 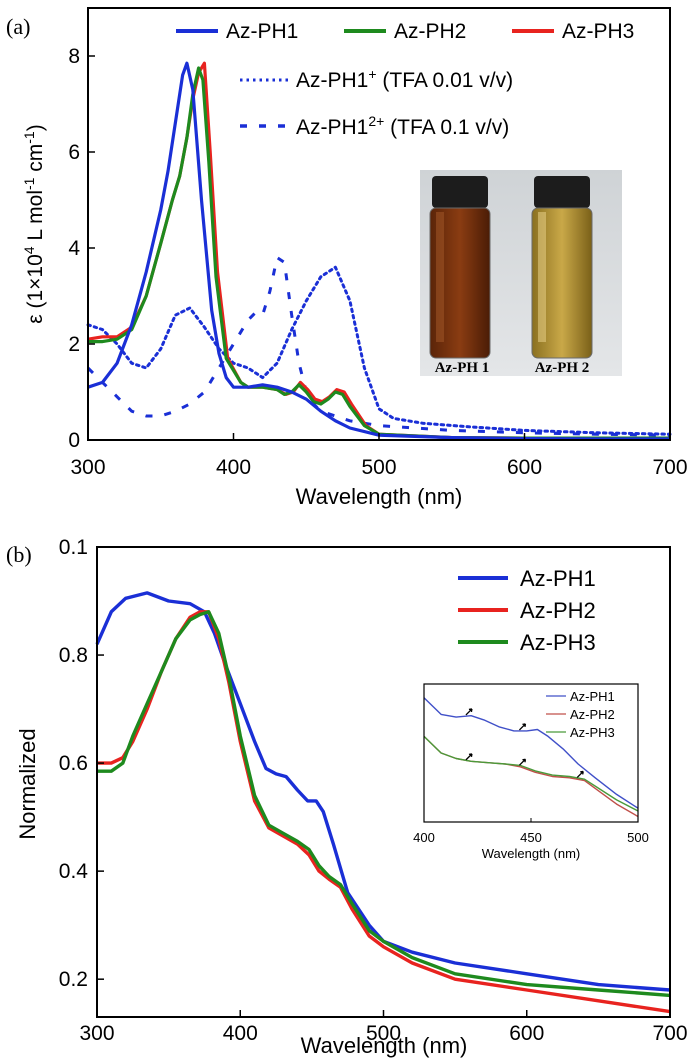 What do you see at coordinates (73, 547) in the screenshot?
I see `y-tick-label: 0.1` at bounding box center [73, 547].